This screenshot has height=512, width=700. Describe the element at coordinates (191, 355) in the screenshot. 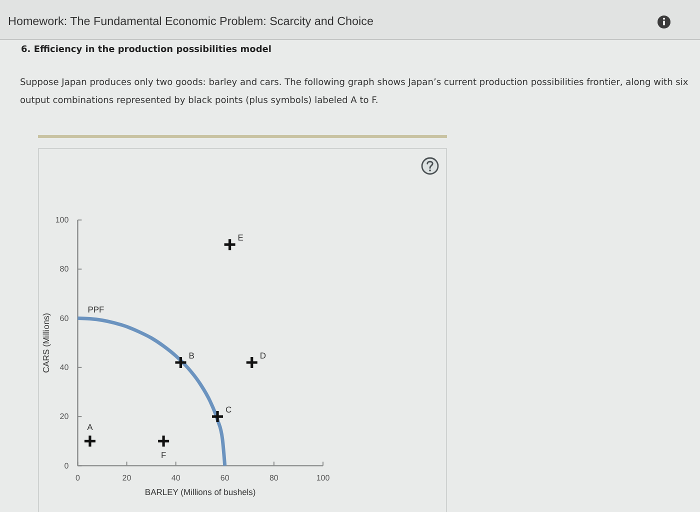

I see `annotation: B` at that location.